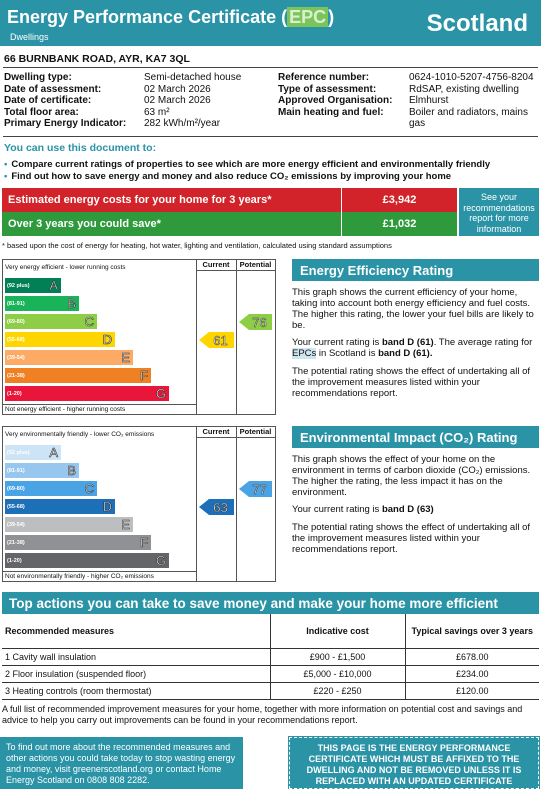 The image size is (541, 789). Describe the element at coordinates (42, 470) in the screenshot. I see `rating-band-b: (81-91) B` at that location.